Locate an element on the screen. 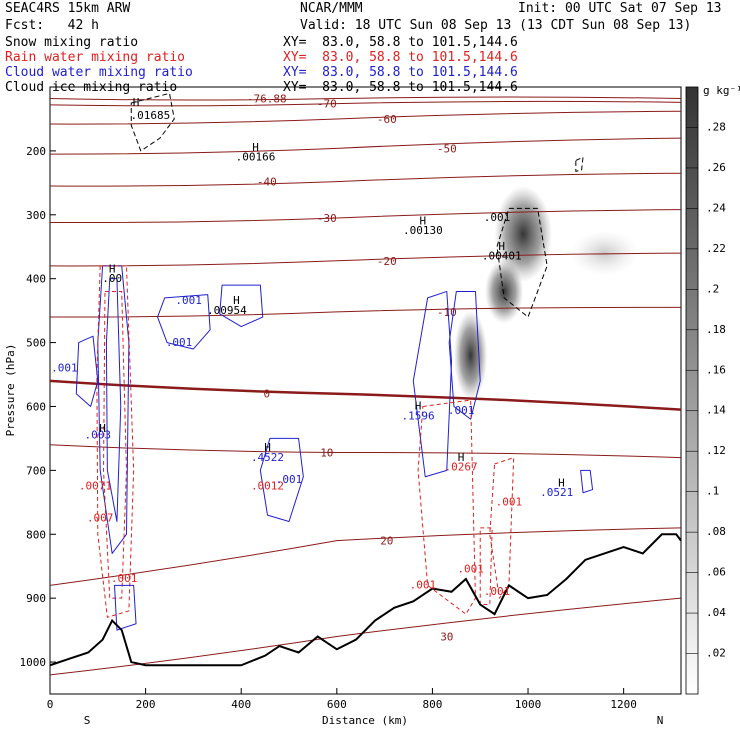 This screenshot has height=740, width=740. colorbar-tick-label: .12 is located at coordinates (716, 450).